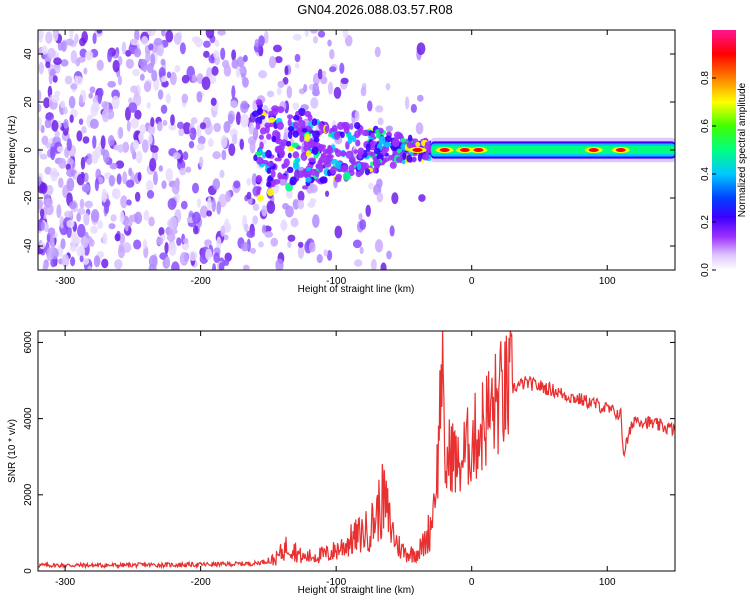 The height and width of the screenshot is (600, 750). Describe the element at coordinates (705, 174) in the screenshot. I see `colorbar-tick-label: 0.4` at that location.